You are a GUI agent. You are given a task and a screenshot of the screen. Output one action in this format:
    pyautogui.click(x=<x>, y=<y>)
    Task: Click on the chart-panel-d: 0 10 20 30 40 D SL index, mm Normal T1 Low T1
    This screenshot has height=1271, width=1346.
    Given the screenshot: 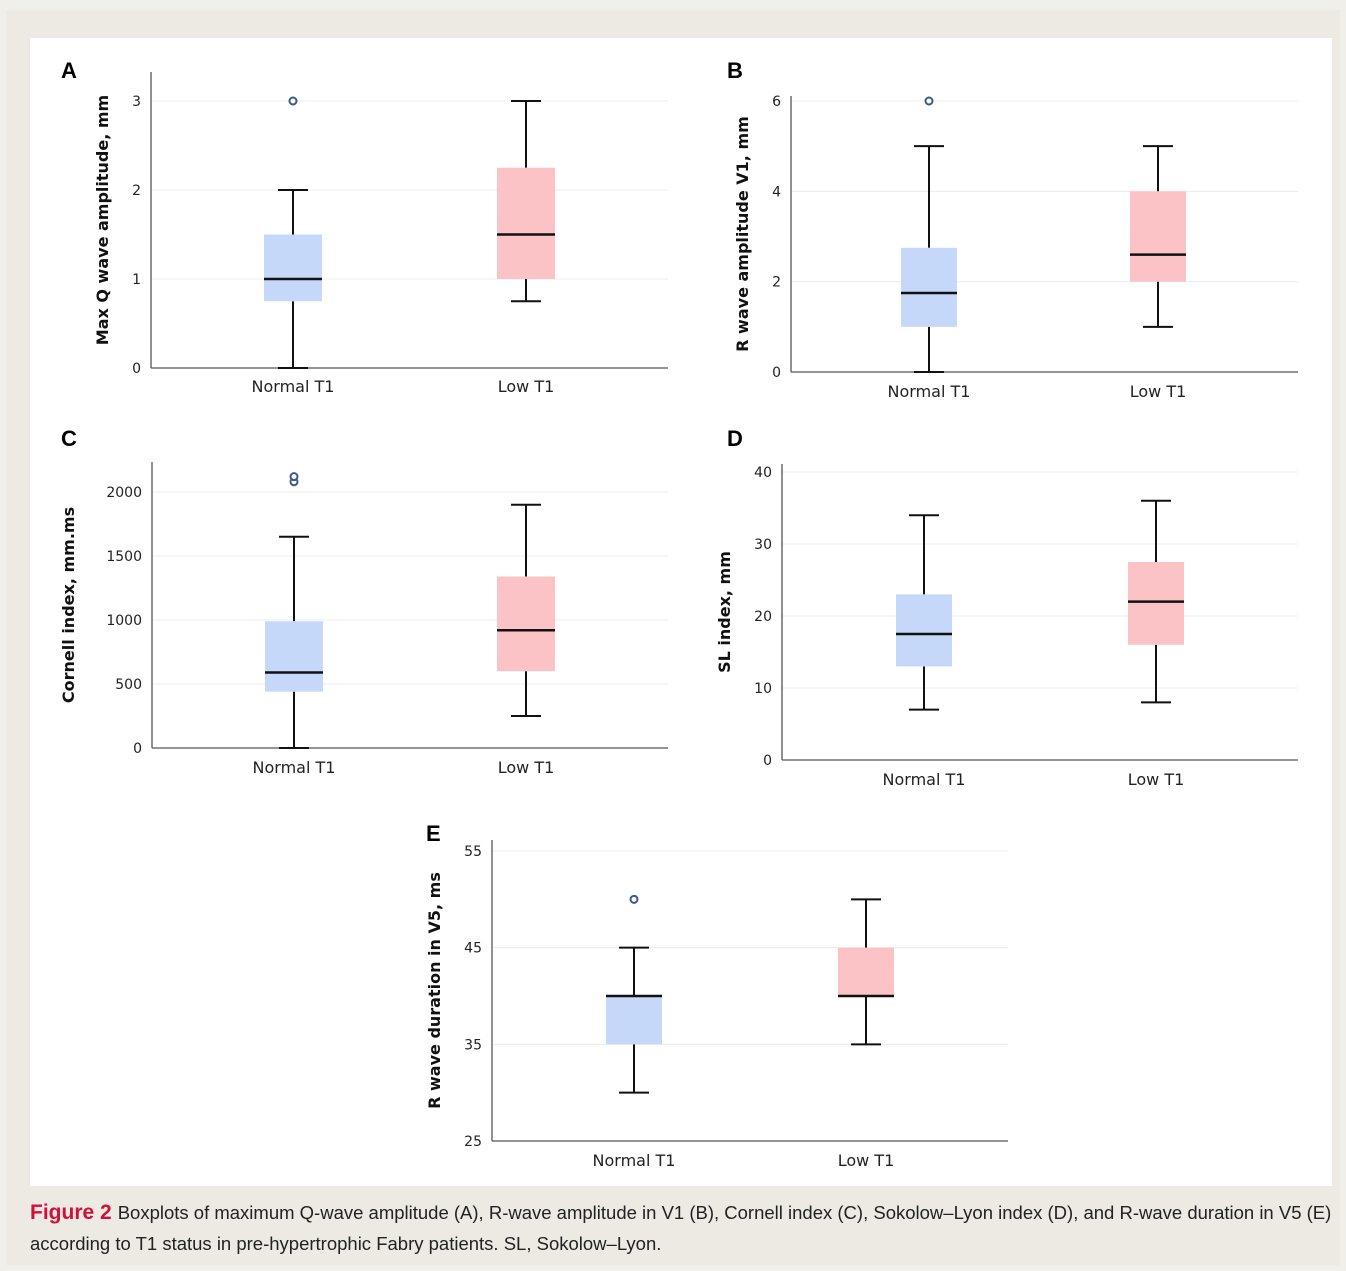 What is the action you would take?
    pyautogui.click(x=1006, y=607)
    